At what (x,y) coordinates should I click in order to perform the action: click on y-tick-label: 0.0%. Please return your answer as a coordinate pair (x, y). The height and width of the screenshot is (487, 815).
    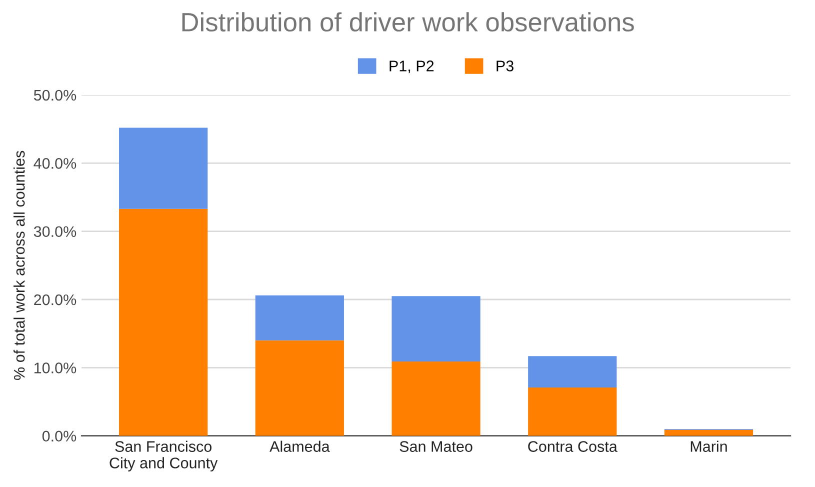
    Looking at the image, I should click on (59, 436).